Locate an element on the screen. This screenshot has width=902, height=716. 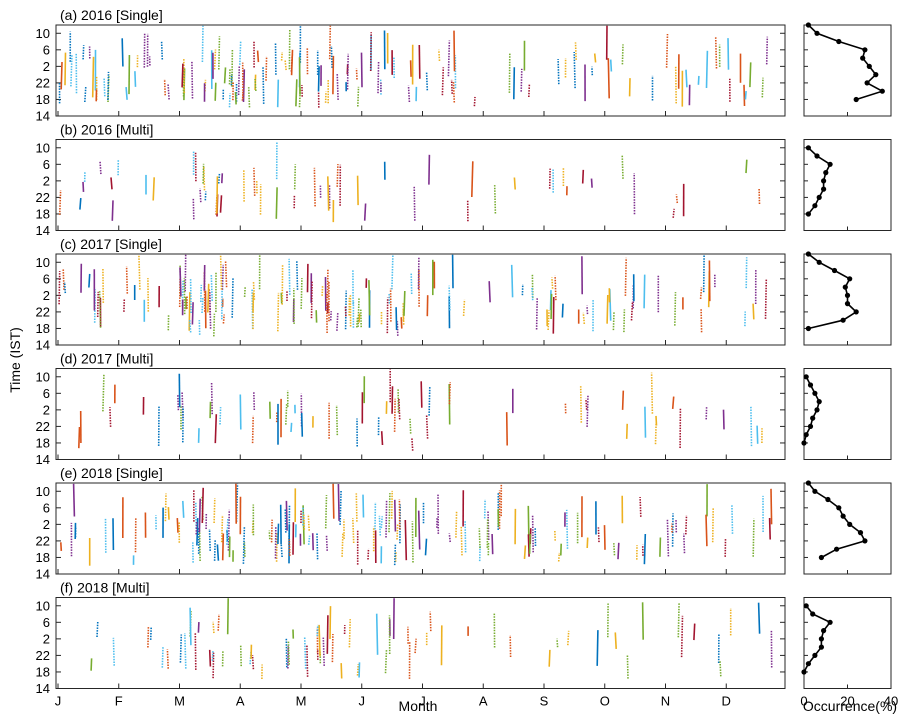
panel-title: (c) 2017 [Single] is located at coordinates (111, 244).